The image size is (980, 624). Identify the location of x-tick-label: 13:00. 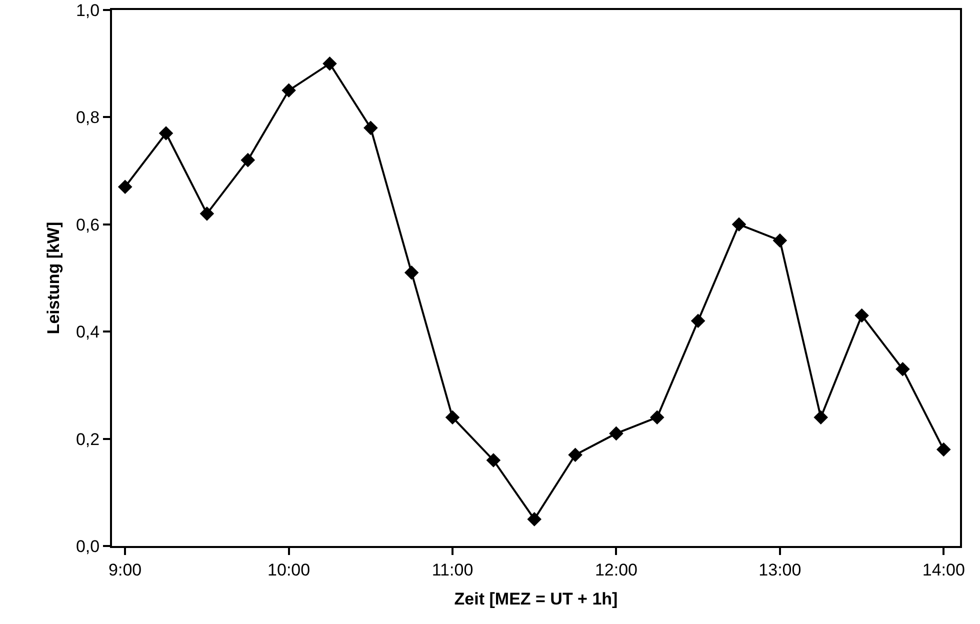
(780, 570).